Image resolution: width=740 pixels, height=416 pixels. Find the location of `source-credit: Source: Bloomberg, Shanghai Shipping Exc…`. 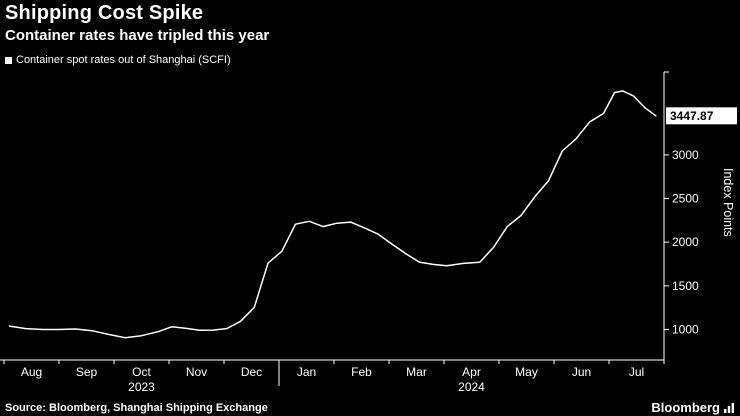

source-credit: Source: Bloomberg, Shanghai Shipping Exc… is located at coordinates (136, 408).